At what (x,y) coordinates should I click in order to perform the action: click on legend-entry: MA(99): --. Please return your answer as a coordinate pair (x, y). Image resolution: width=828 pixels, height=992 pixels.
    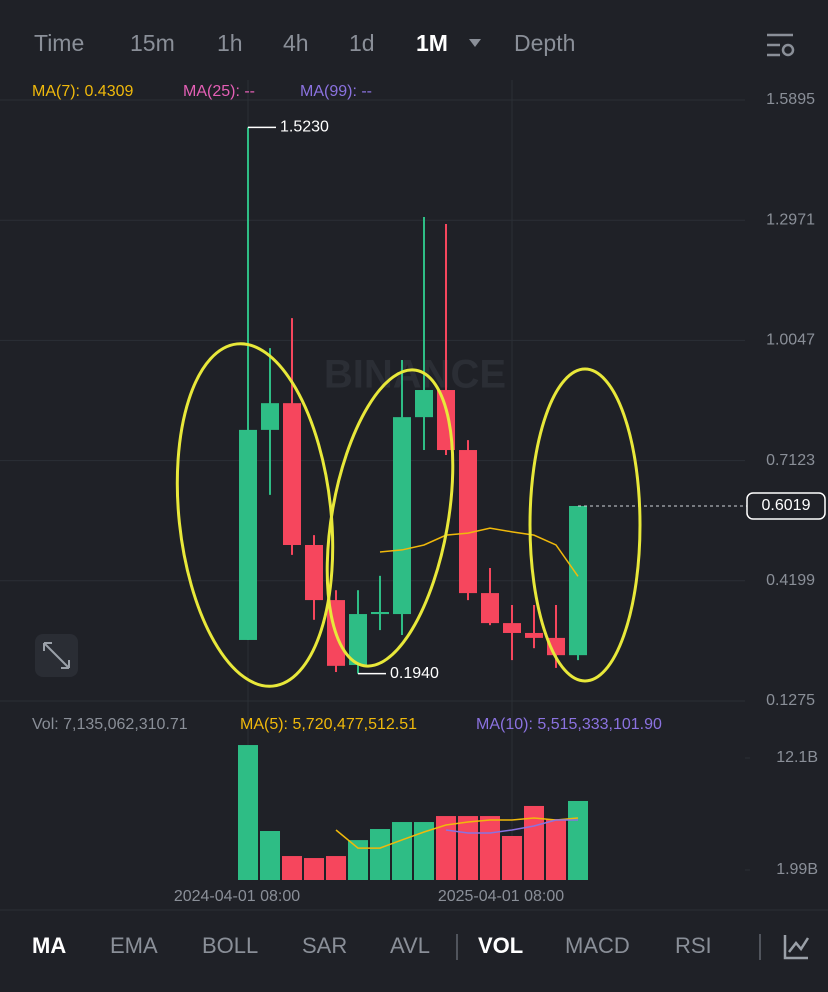
    Looking at the image, I should click on (336, 91).